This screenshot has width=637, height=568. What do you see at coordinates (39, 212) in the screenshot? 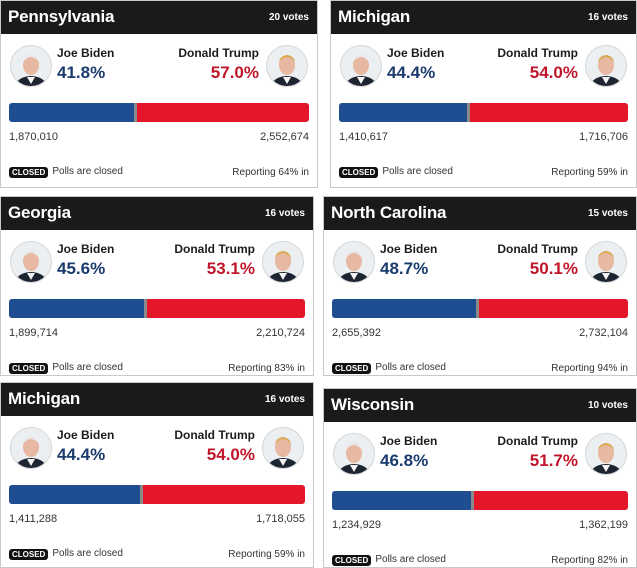
I see `state-name: Georgia` at bounding box center [39, 212].